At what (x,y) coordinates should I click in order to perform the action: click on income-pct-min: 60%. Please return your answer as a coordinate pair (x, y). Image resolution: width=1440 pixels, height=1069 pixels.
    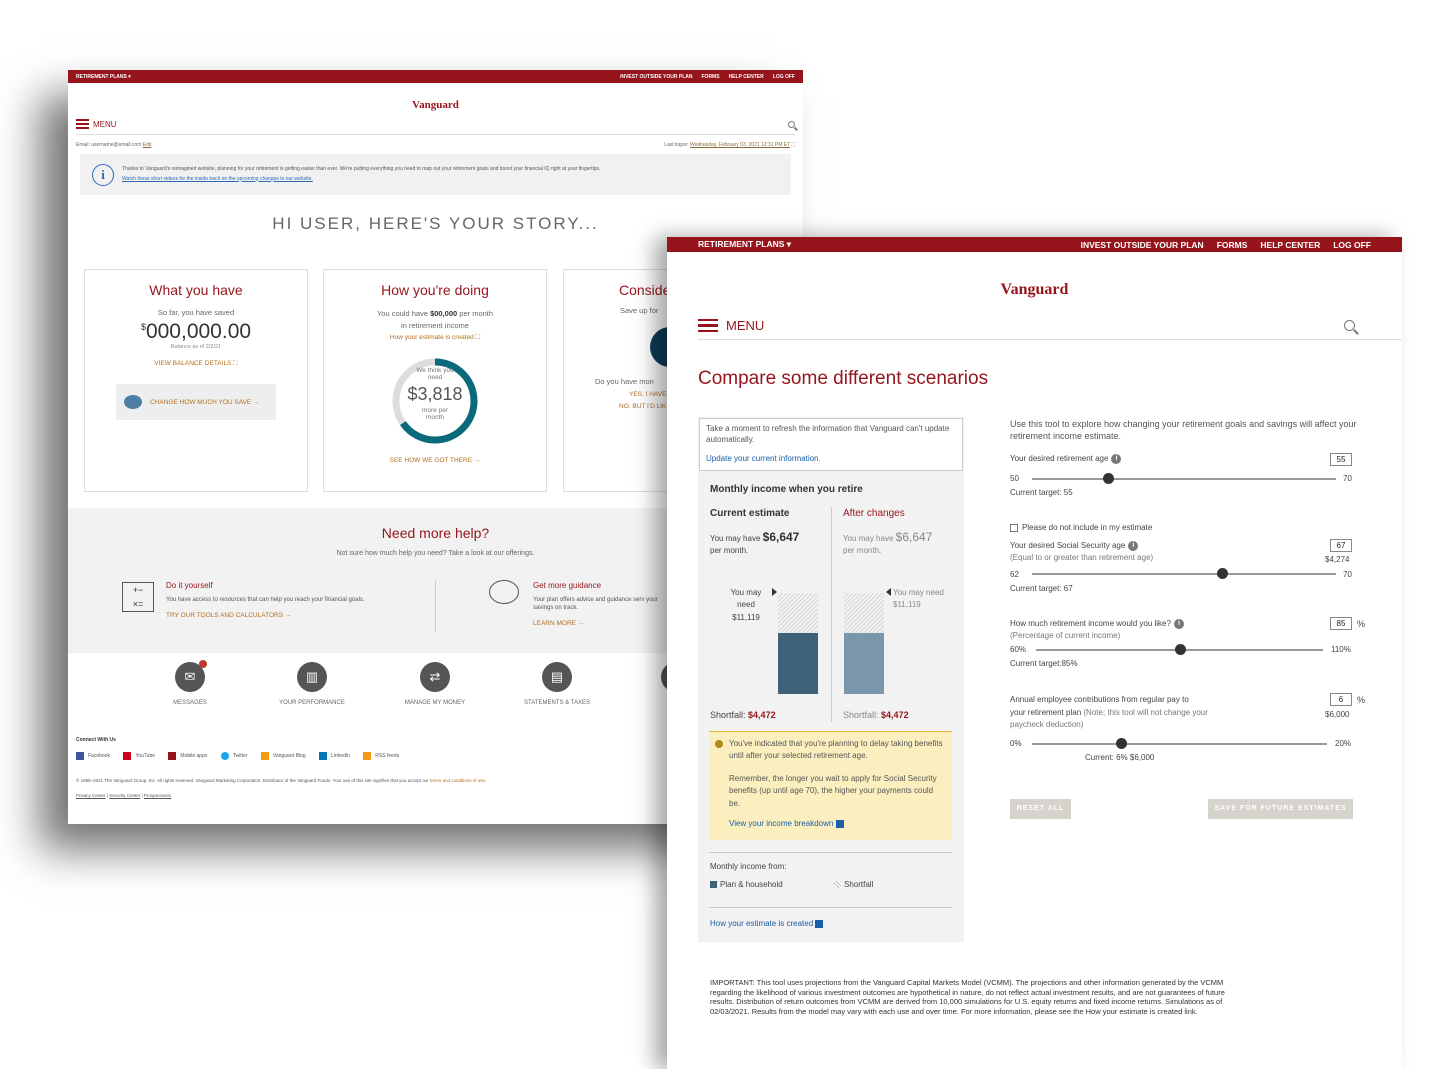
    Looking at the image, I should click on (1018, 649).